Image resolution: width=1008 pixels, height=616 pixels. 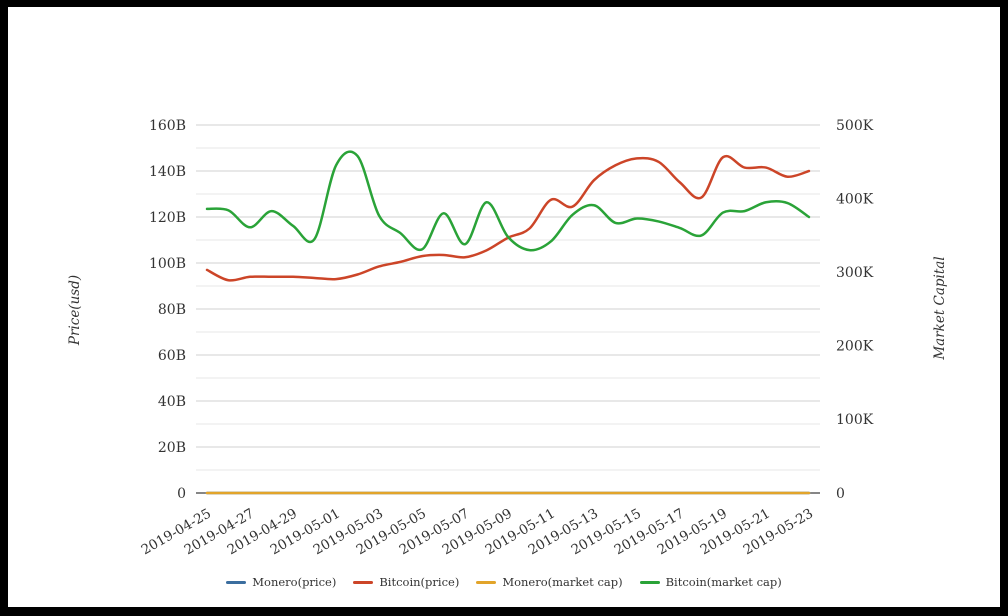 I want to click on right-axis-title: Market Capital, so click(x=940, y=308).